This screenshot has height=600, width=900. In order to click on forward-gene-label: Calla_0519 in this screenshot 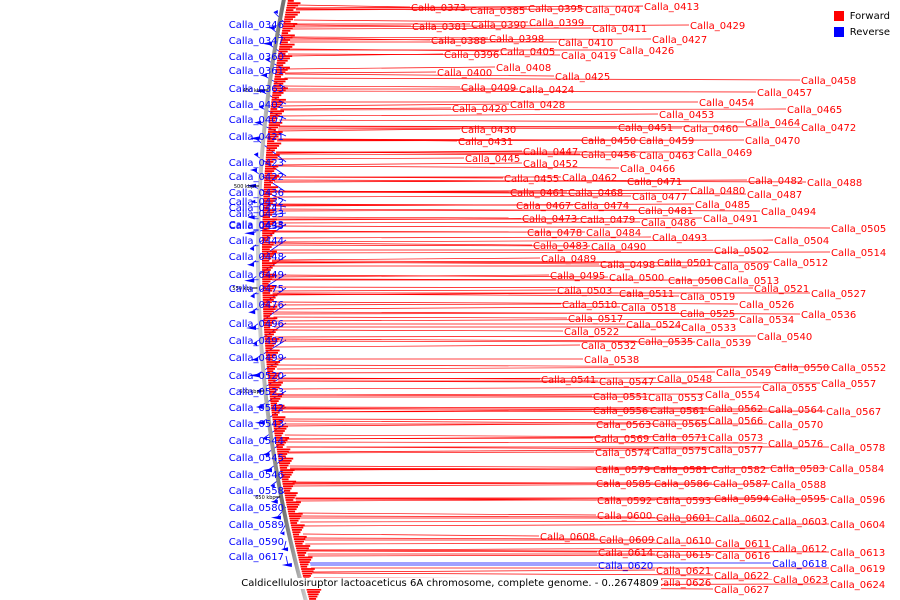, I will do `click(707, 297)`.